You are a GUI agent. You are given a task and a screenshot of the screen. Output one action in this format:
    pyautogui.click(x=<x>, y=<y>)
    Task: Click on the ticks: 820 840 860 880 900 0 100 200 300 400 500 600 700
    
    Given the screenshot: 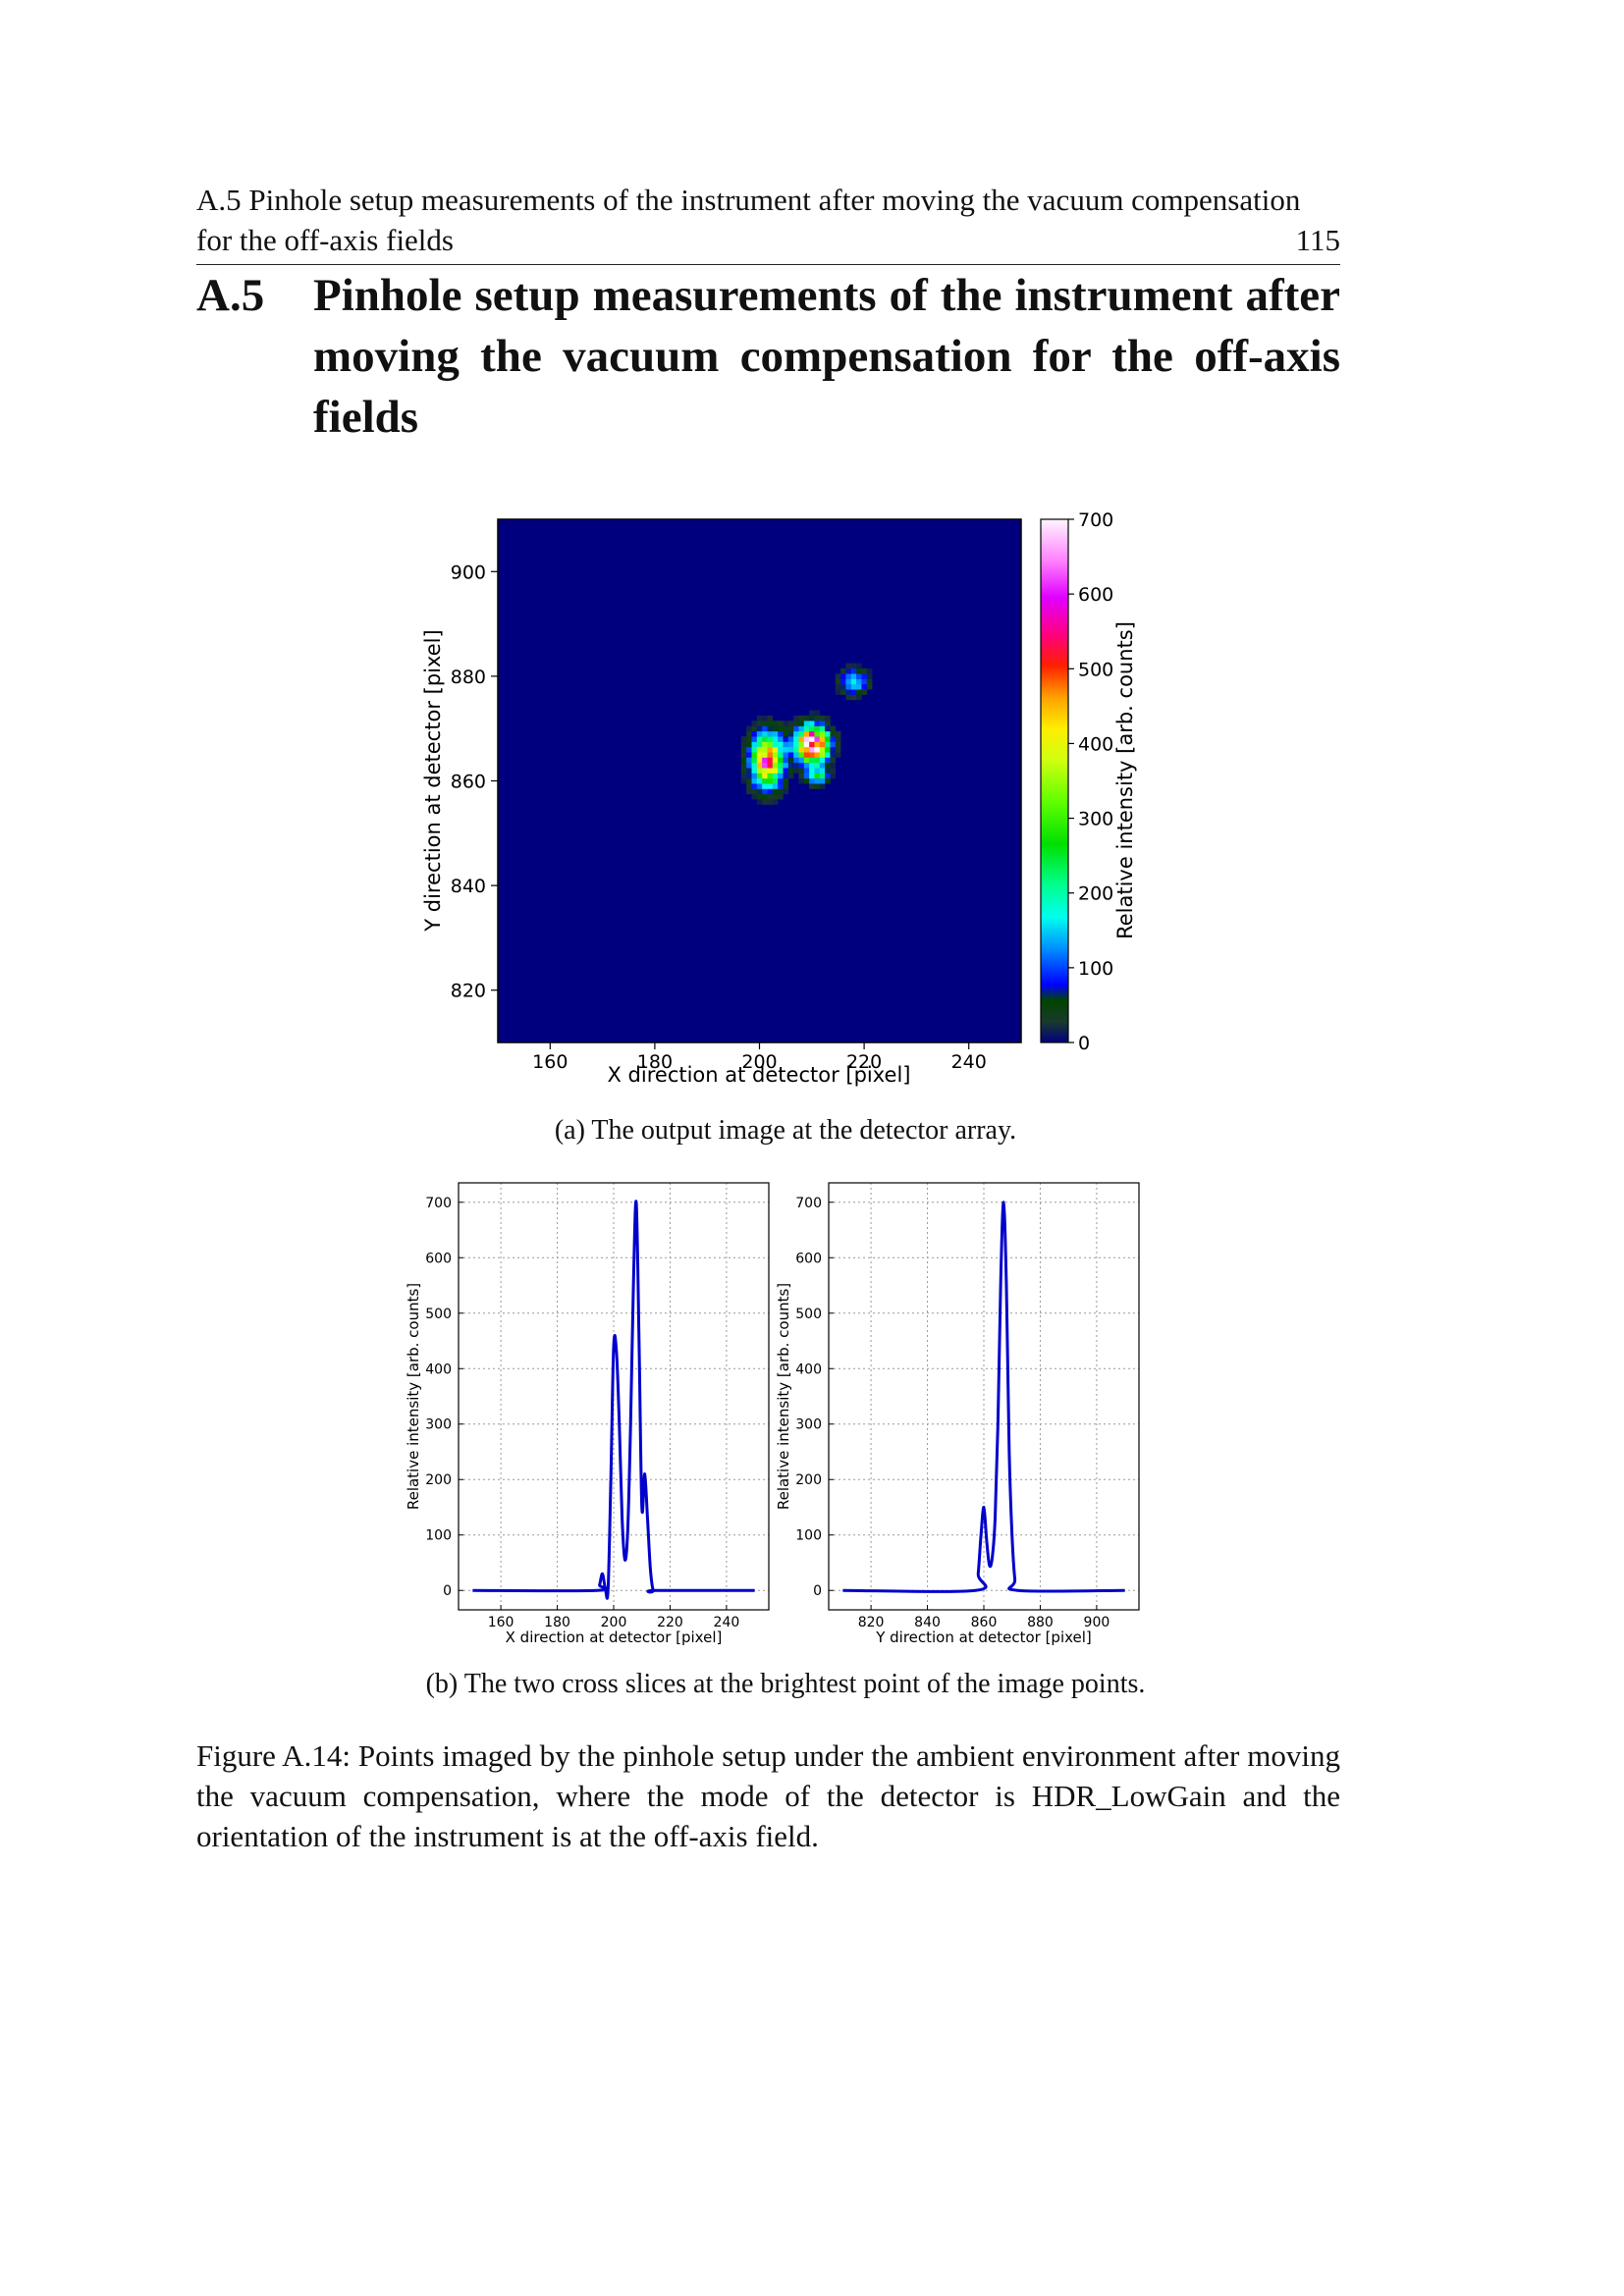 What is the action you would take?
    pyautogui.click(x=952, y=1413)
    